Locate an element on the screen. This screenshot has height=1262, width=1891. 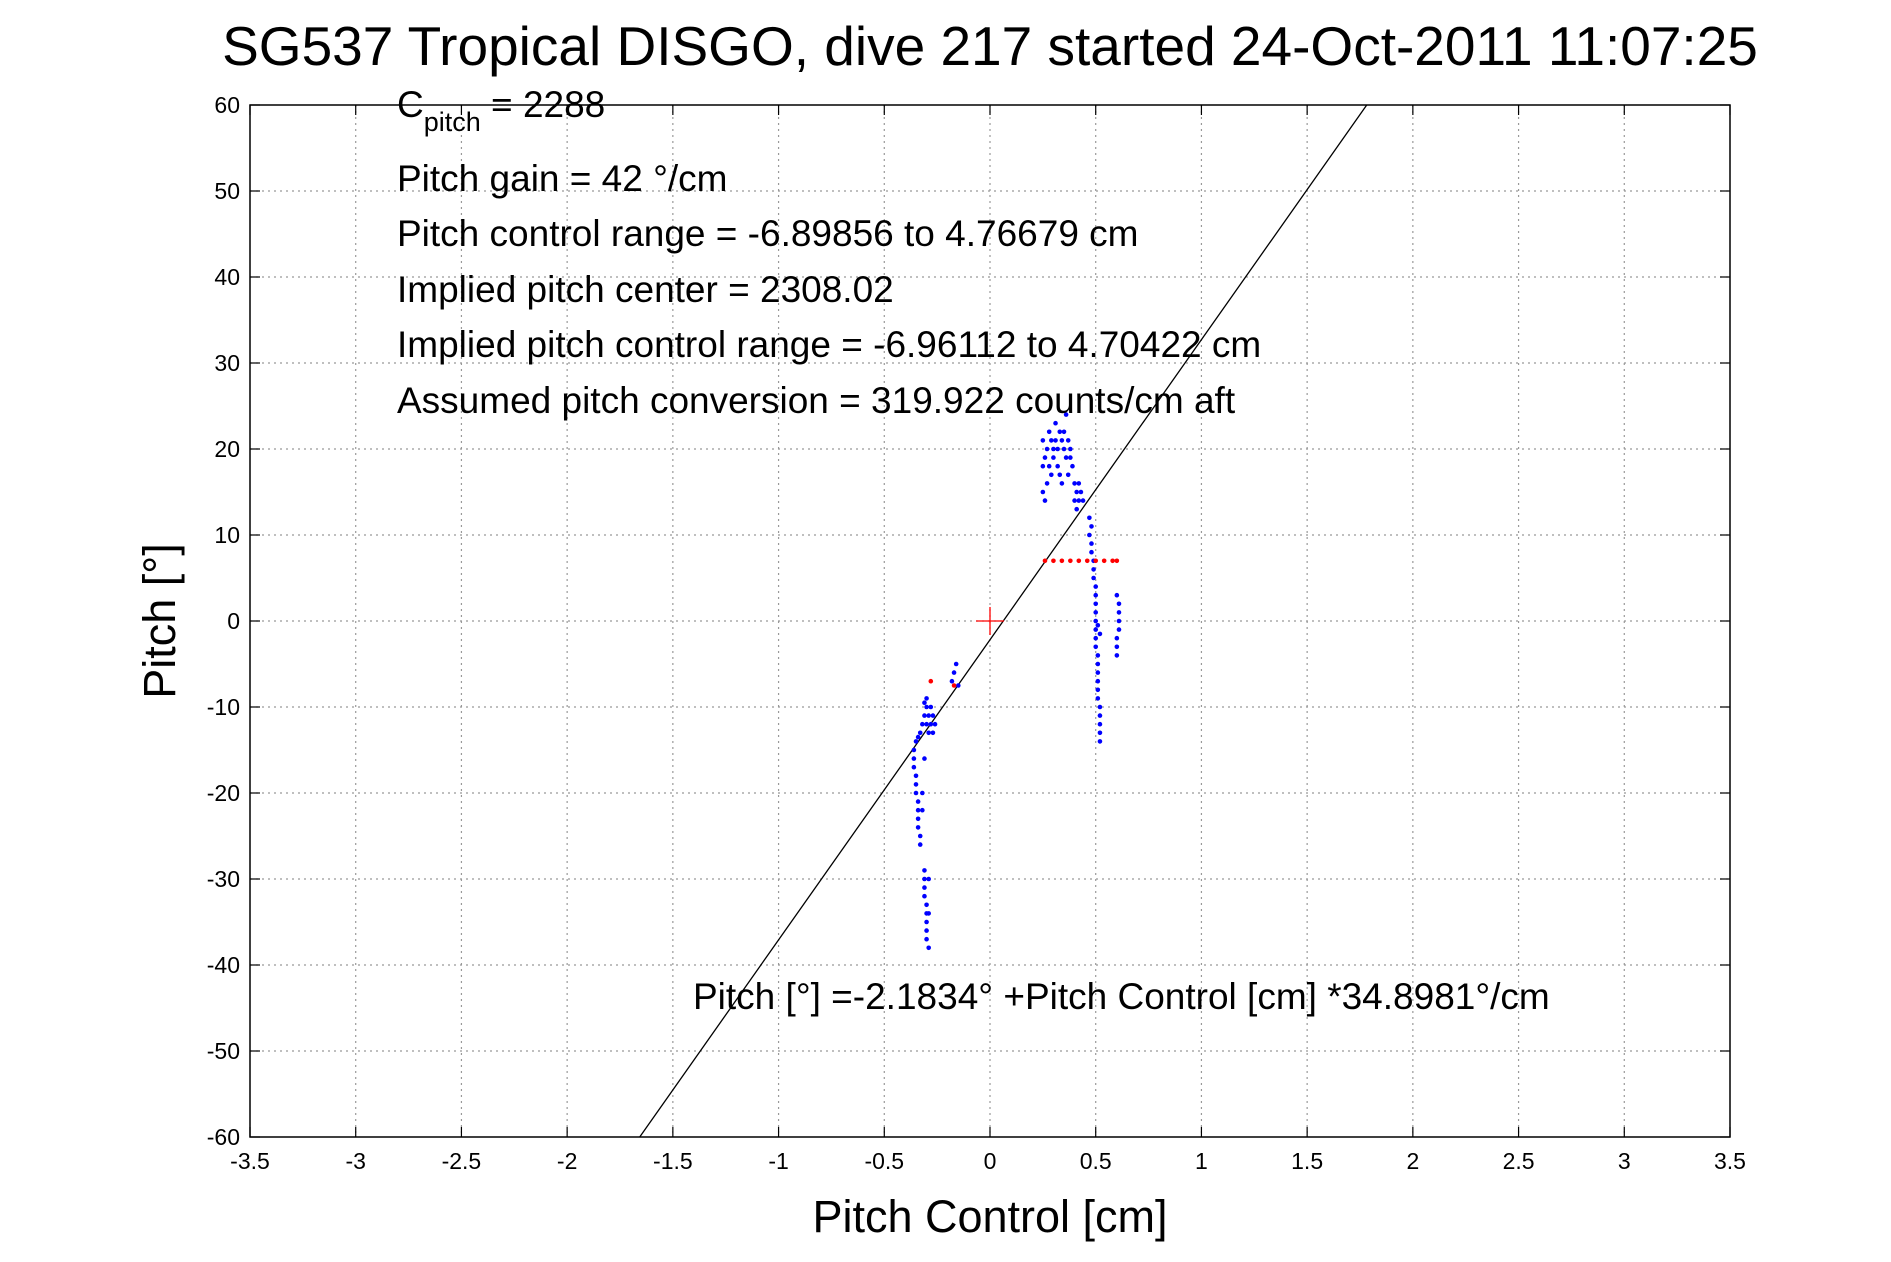
x-tick-label: -3.5 is located at coordinates (250, 1161).